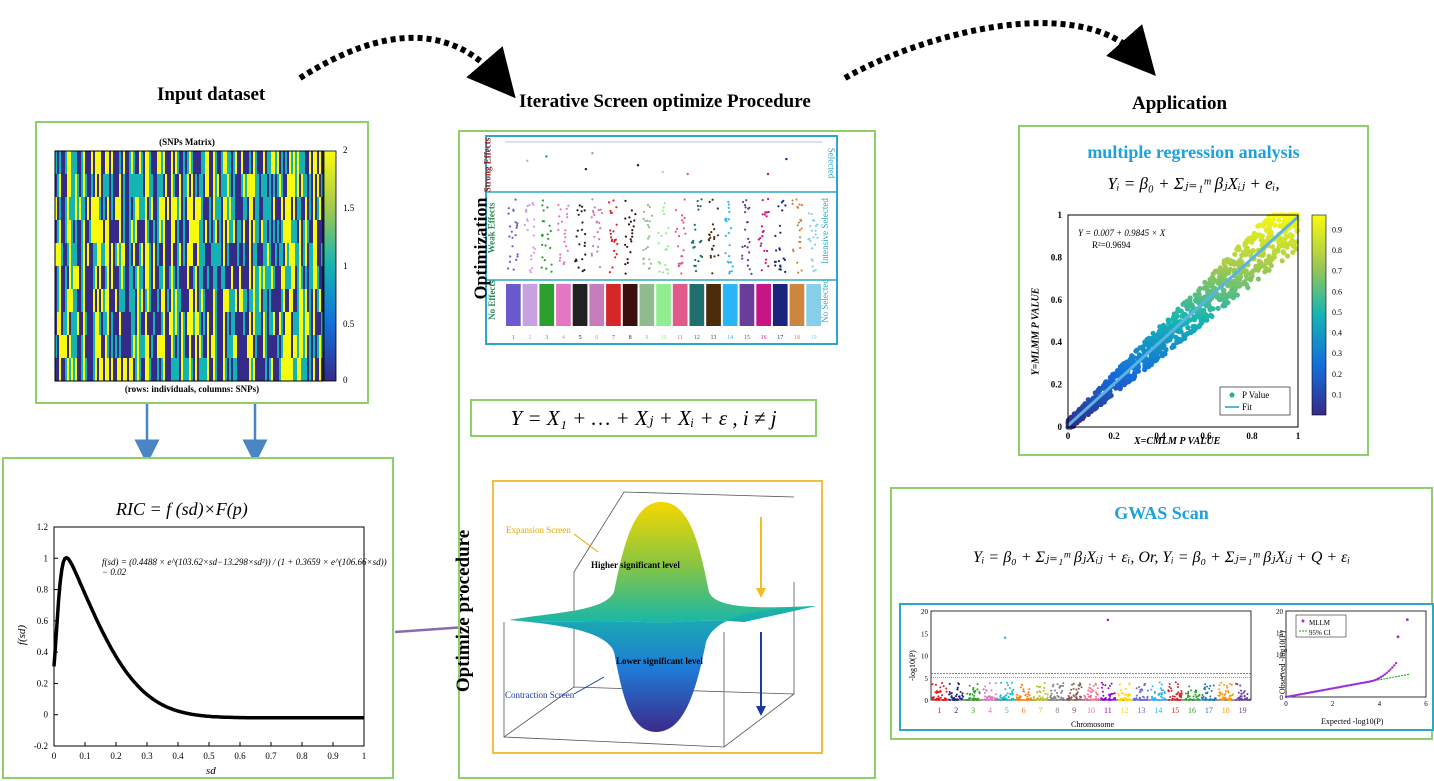 Image resolution: width=1434 pixels, height=781 pixels. What do you see at coordinates (345, 150) in the screenshot?
I see `colorbar-tick: 2` at bounding box center [345, 150].